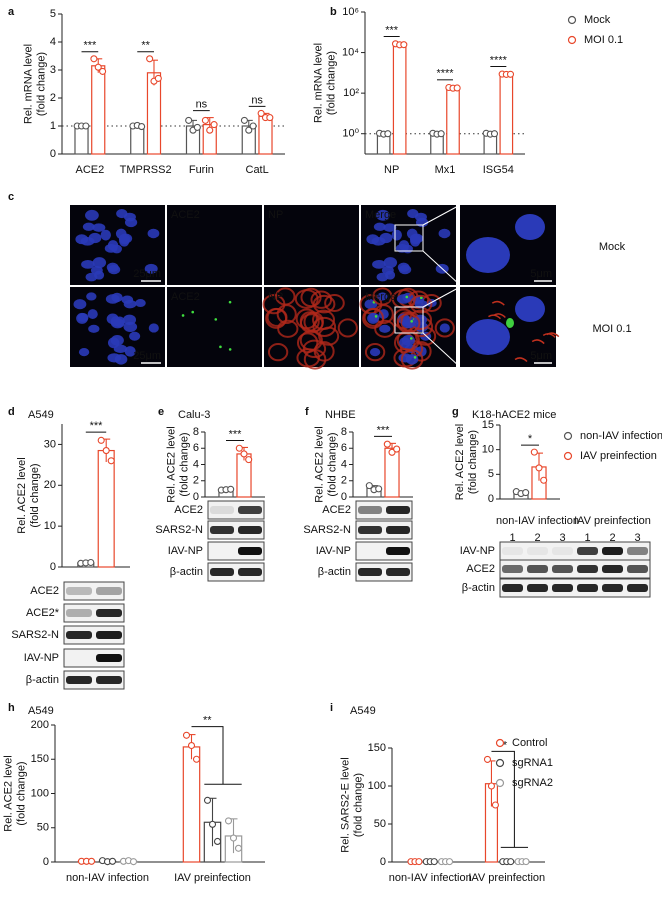 The image size is (662, 916). What do you see at coordinates (147, 274) in the screenshot?
I see `scale-bar-label: 25μm` at bounding box center [147, 274].